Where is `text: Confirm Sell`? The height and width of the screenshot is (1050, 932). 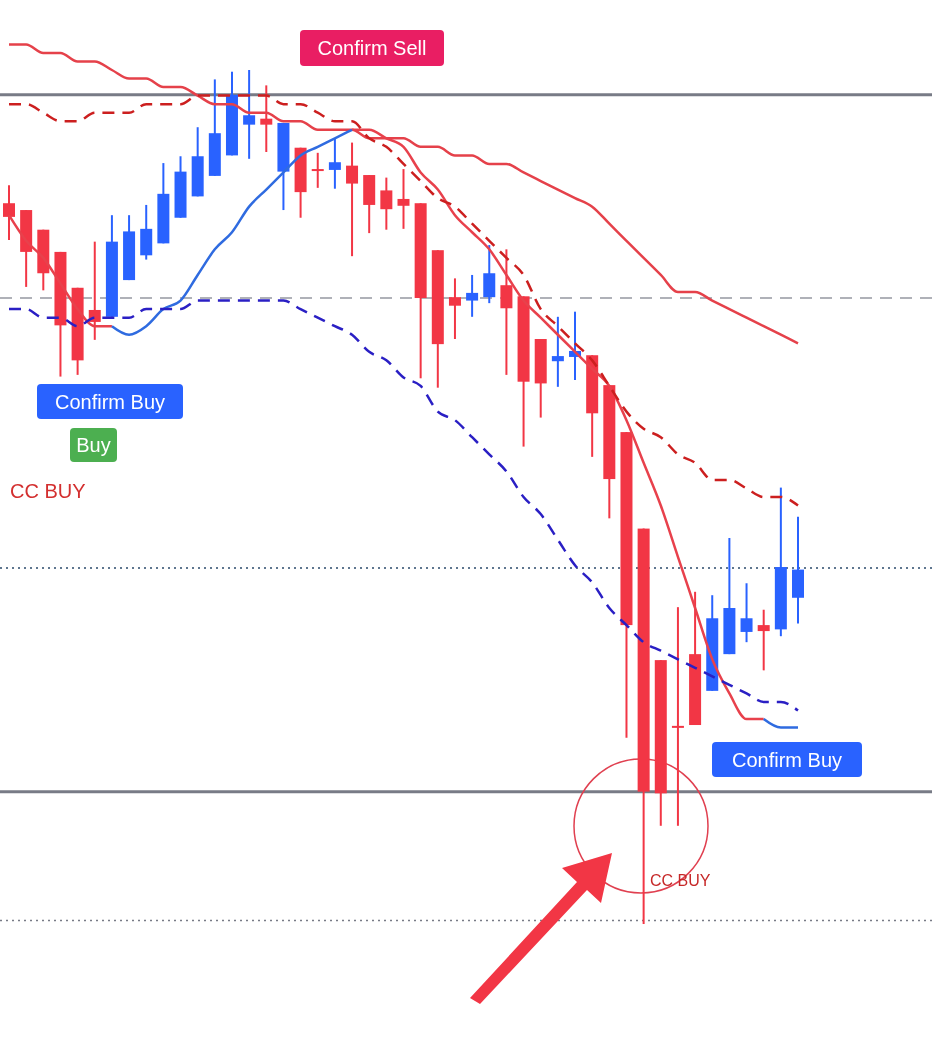
text: Confirm Sell is located at coordinates (372, 48).